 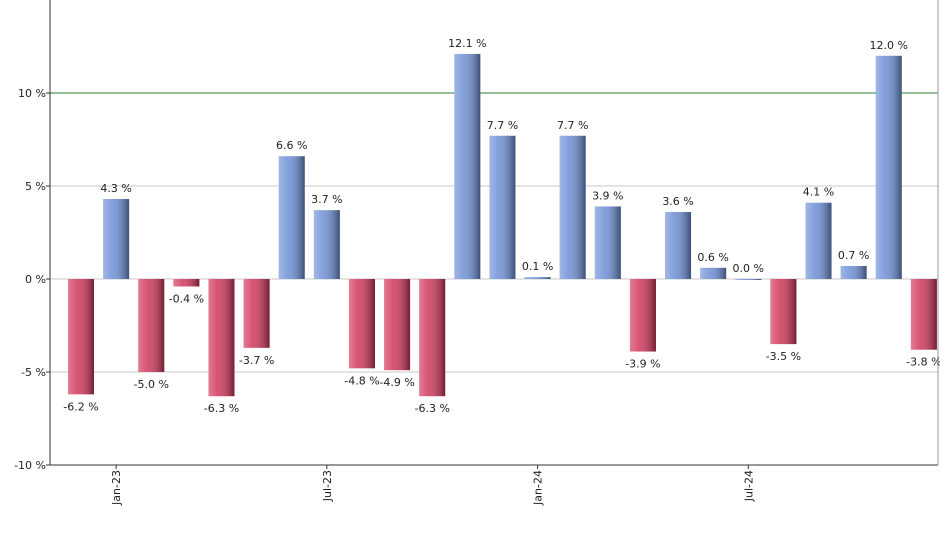 I want to click on value-label: 12.1 %, so click(x=467, y=43).